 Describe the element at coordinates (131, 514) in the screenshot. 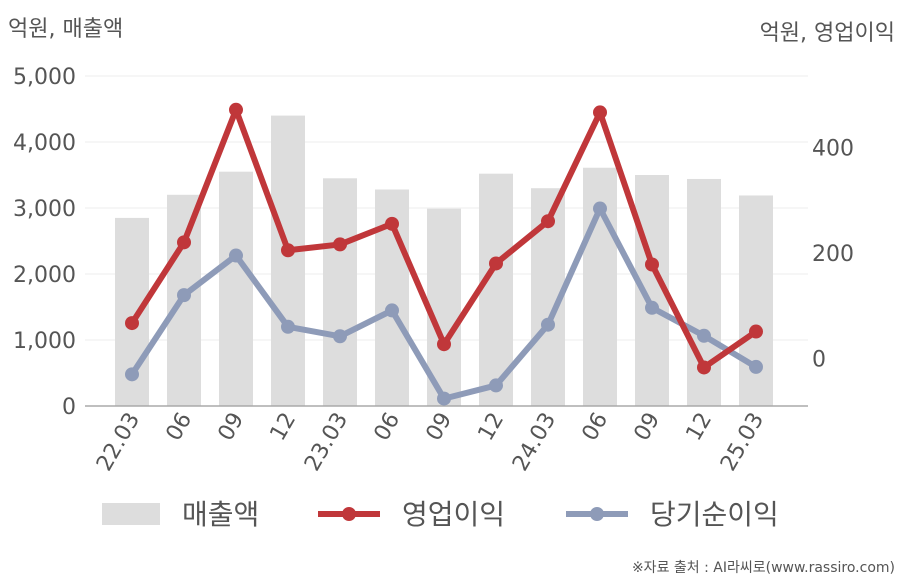

I see `legend-swatch-revenue` at that location.